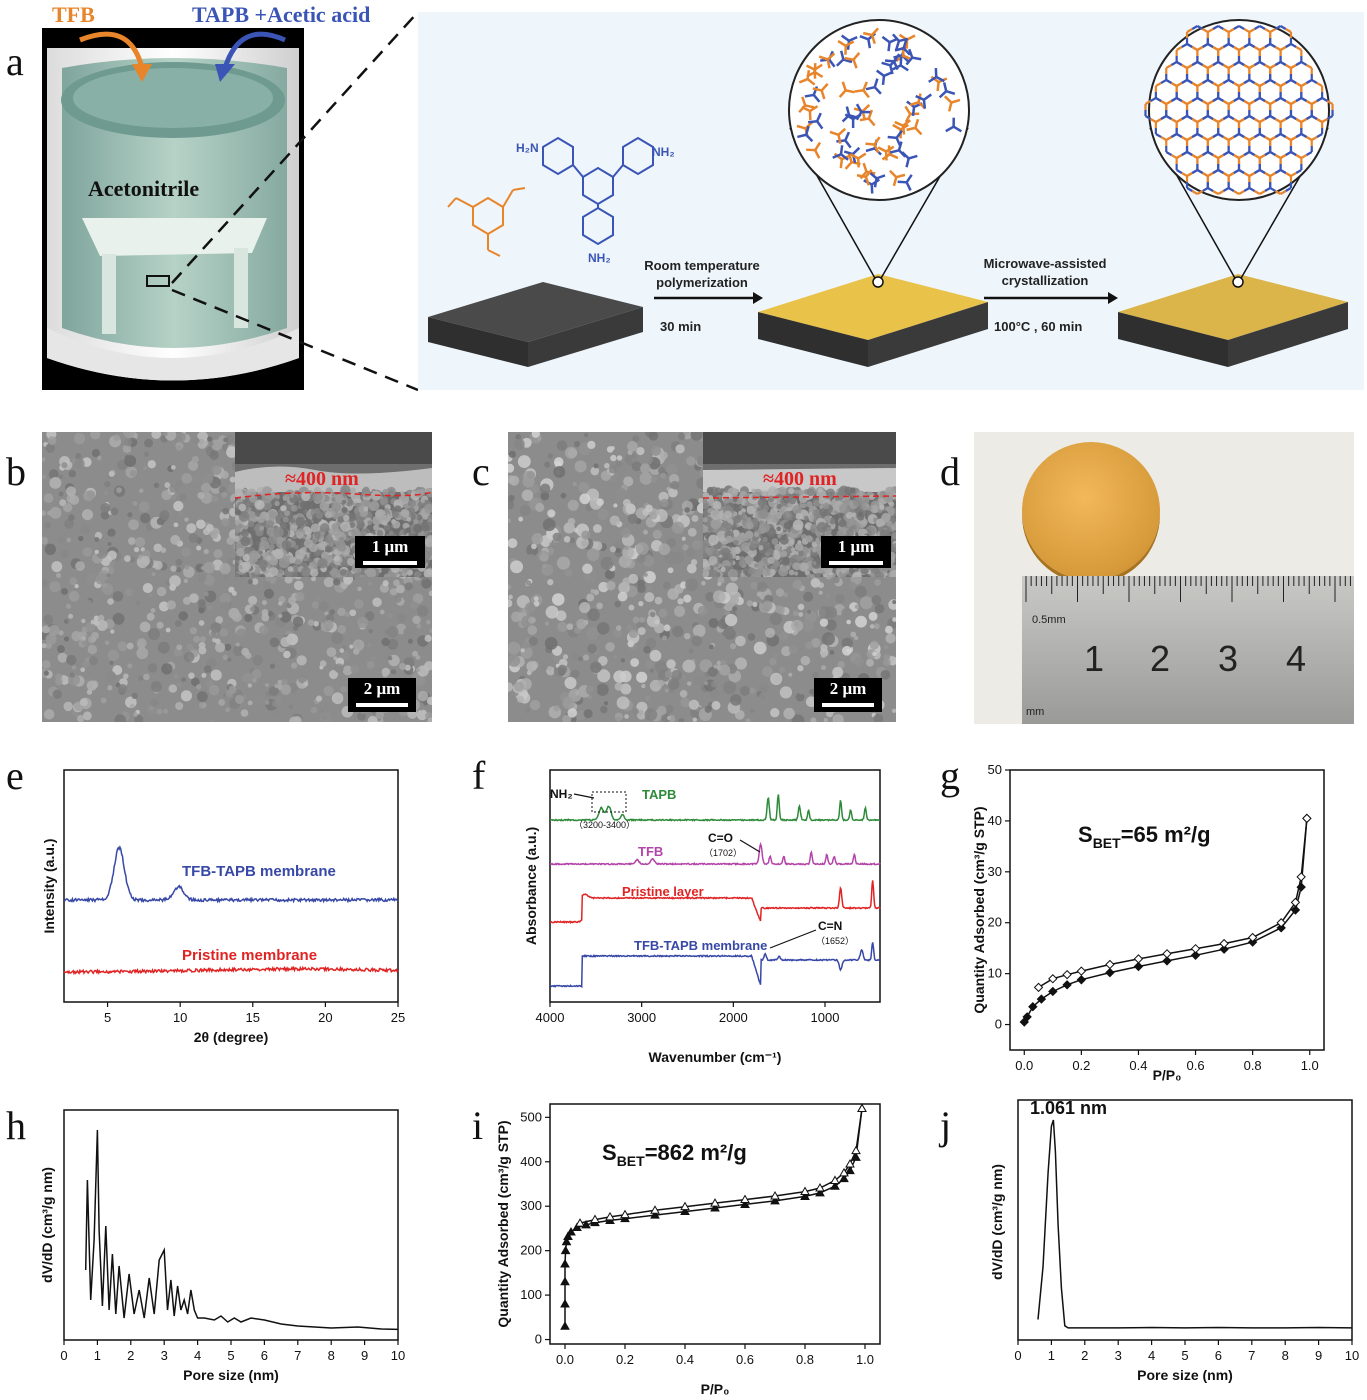  Describe the element at coordinates (995, 769) in the screenshot. I see `y-tick-label: 50` at that location.